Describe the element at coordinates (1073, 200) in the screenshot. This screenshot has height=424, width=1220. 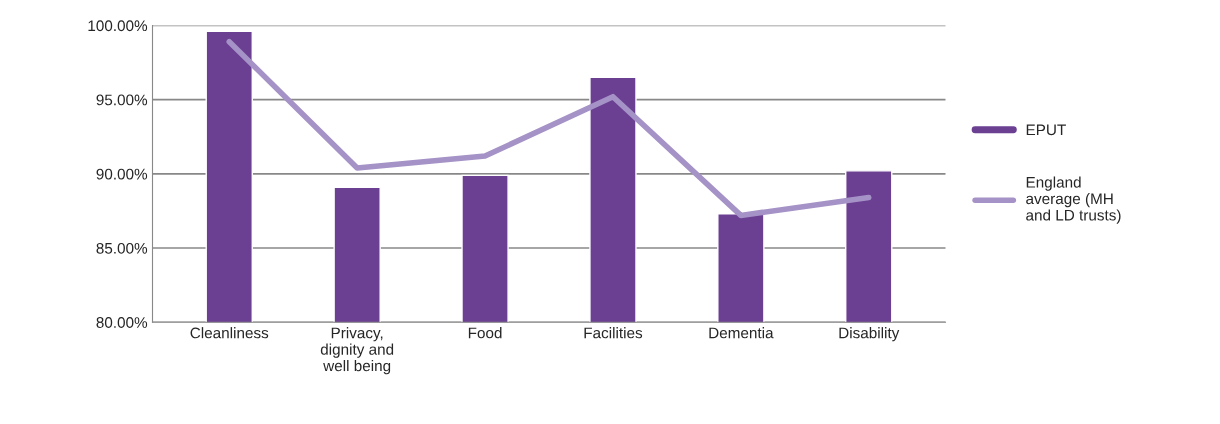
I see `legend-label: England average (MH and LD trusts)` at that location.